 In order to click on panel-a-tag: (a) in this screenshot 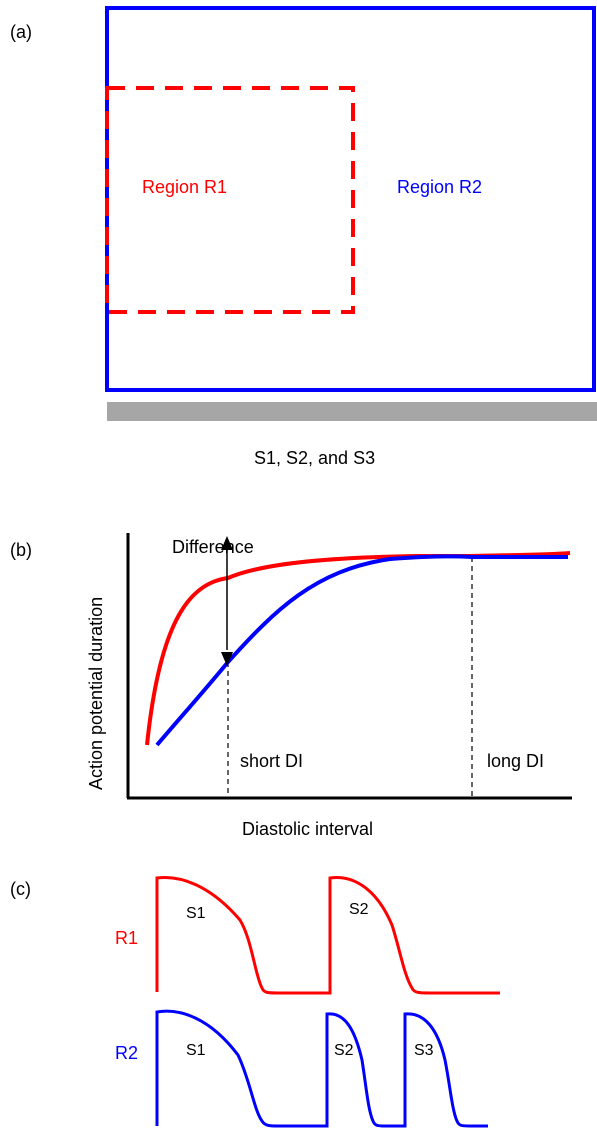, I will do `click(21, 32)`.